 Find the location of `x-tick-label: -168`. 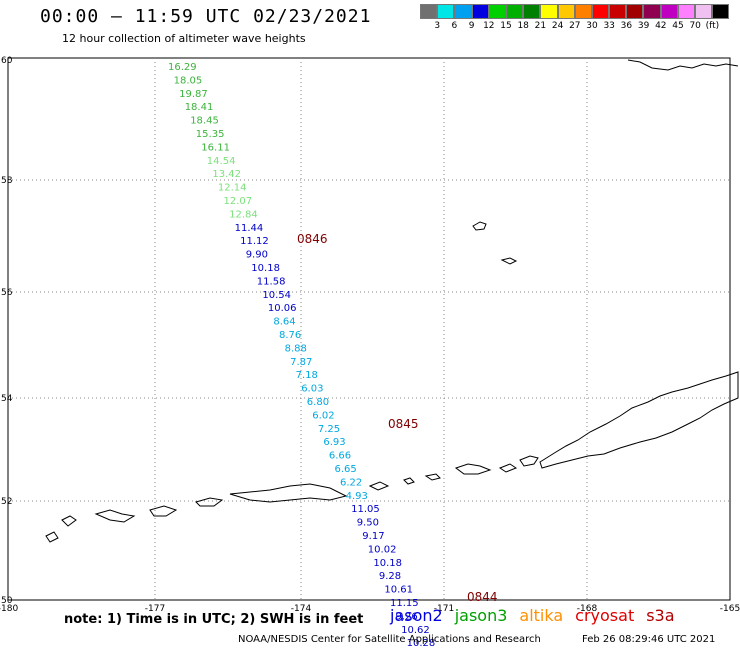

x-tick-label: -168 is located at coordinates (587, 609).